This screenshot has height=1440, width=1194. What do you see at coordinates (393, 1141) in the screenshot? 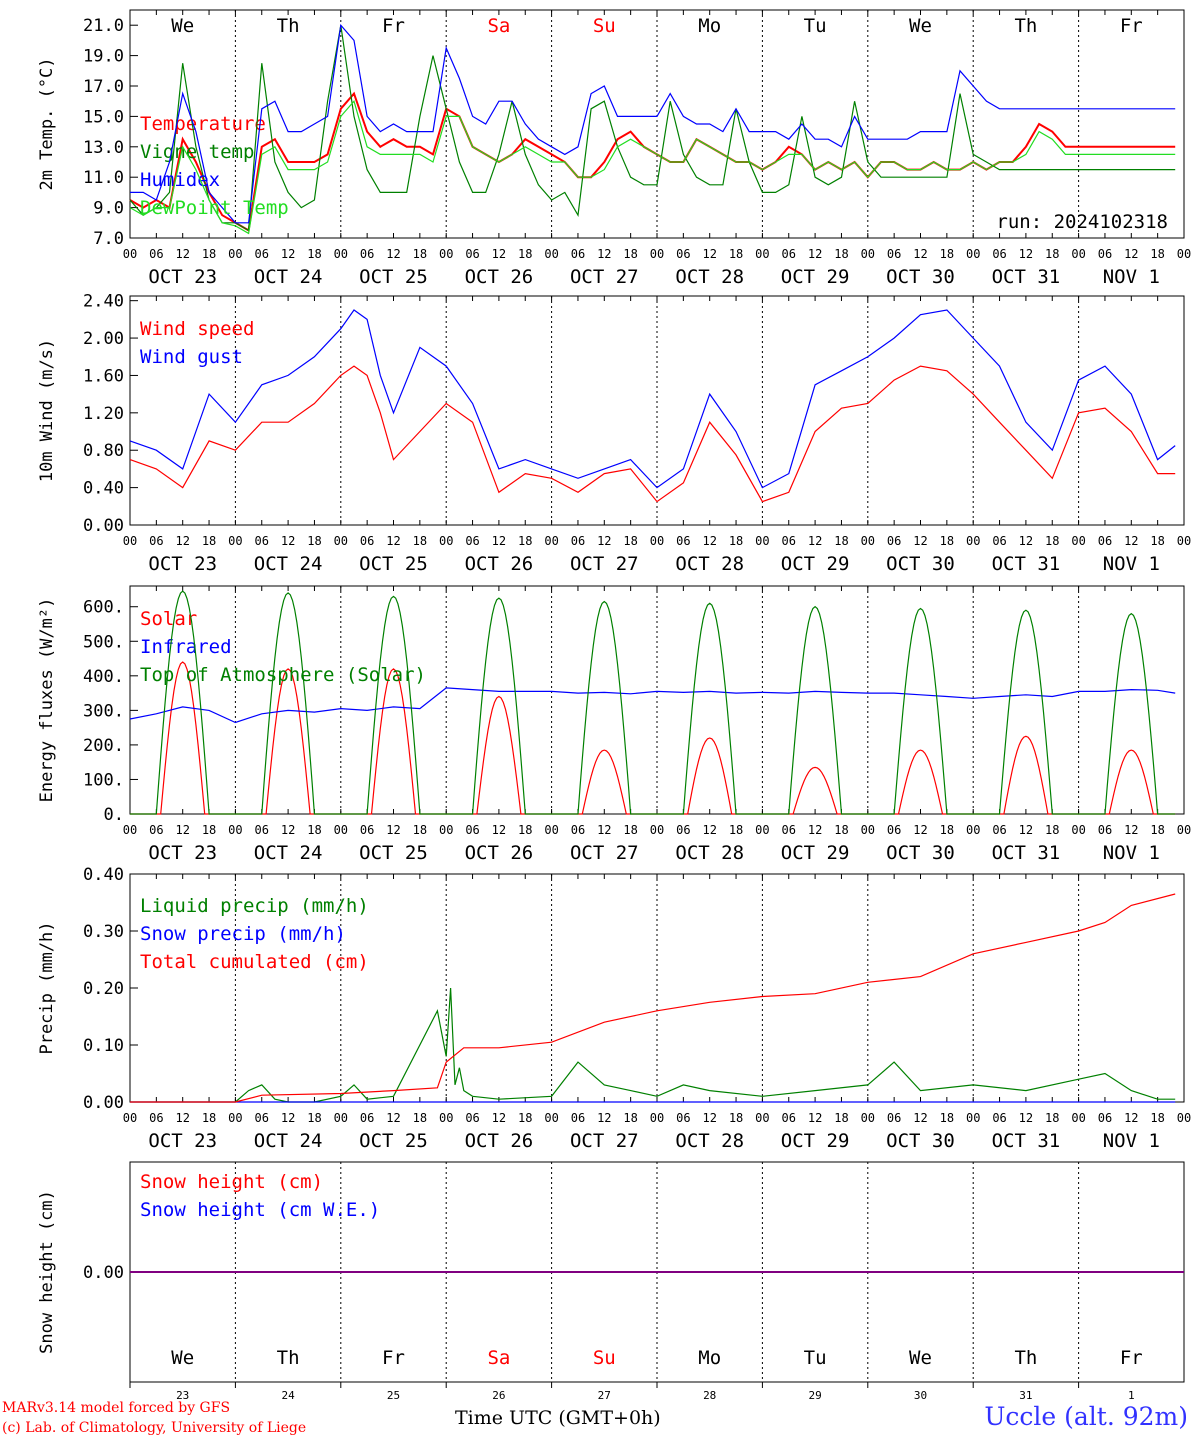
I see `date-label: OCT 25` at bounding box center [393, 1141].